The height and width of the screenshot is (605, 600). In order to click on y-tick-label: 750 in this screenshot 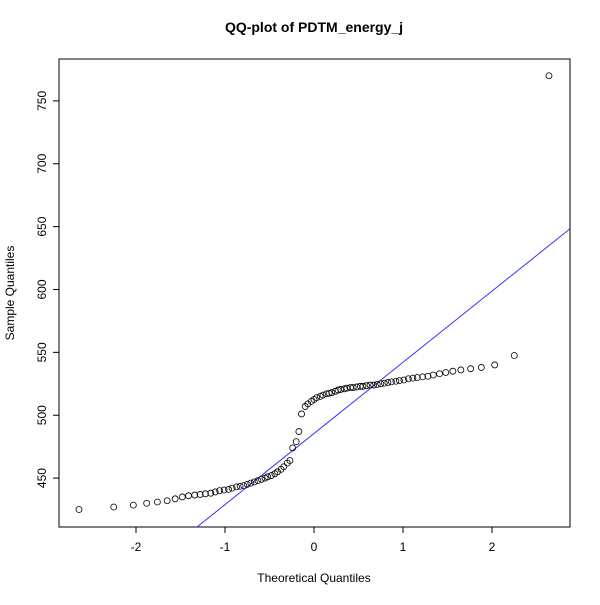, I will do `click(42, 101)`.